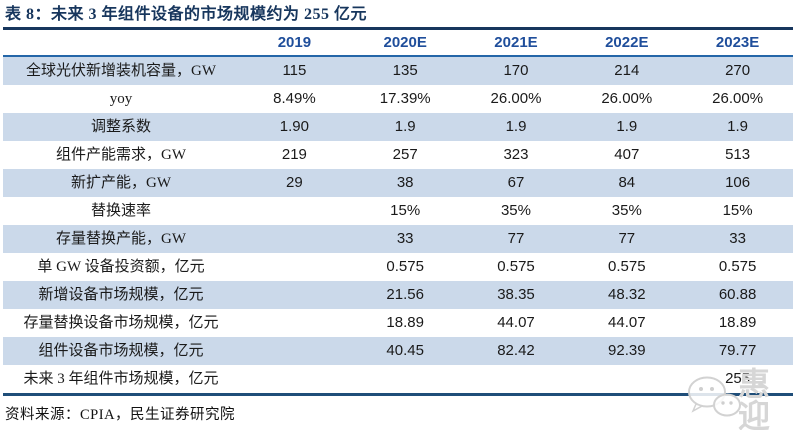 The height and width of the screenshot is (430, 800). I want to click on table-row: 新扩产能，GW 29 38 67 84 106, so click(398, 183).